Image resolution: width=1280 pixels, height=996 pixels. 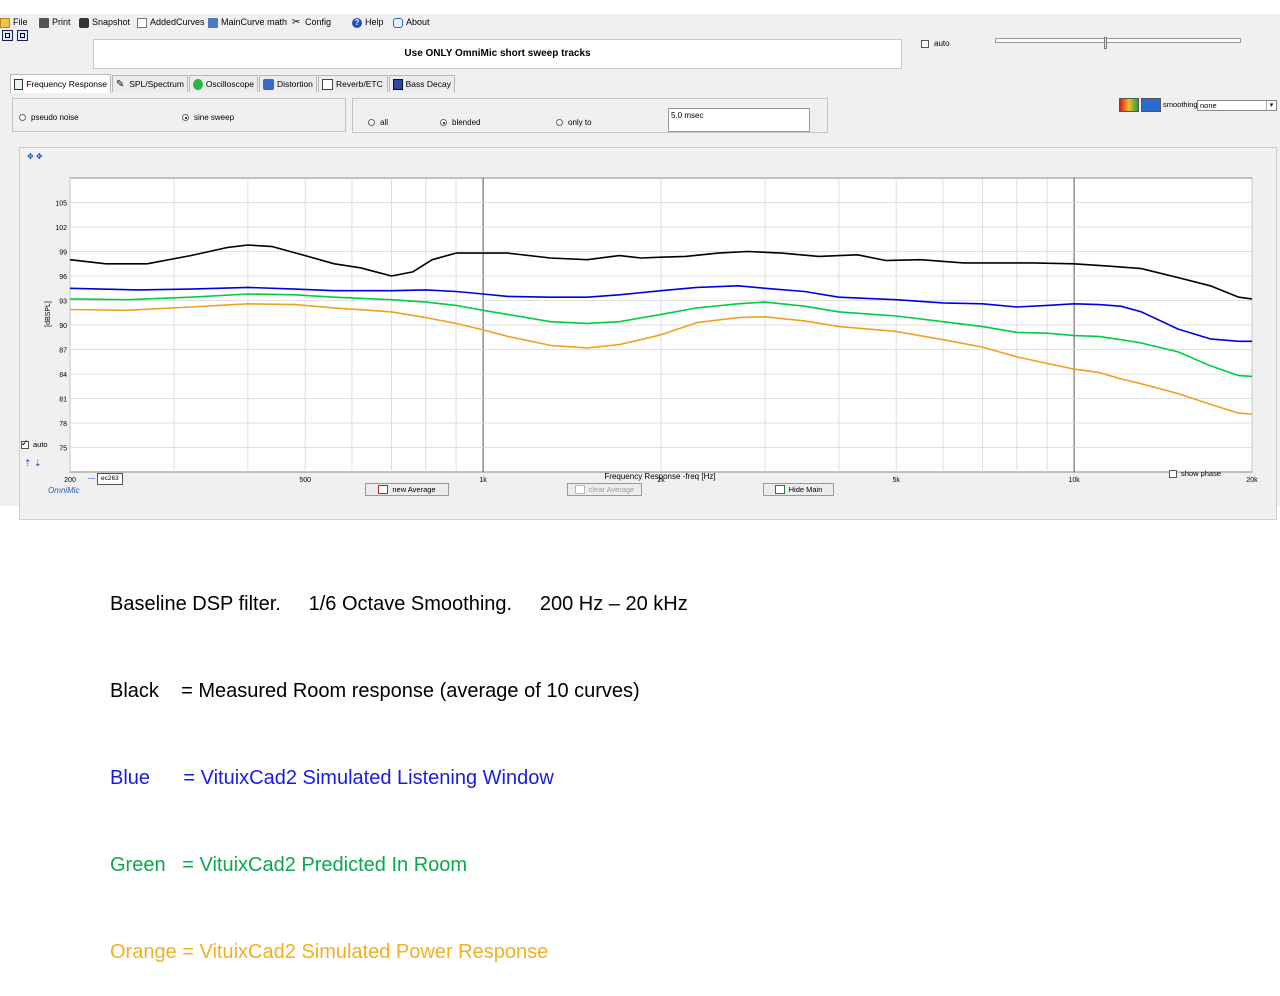 I want to click on clear-icon, so click(x=579, y=489).